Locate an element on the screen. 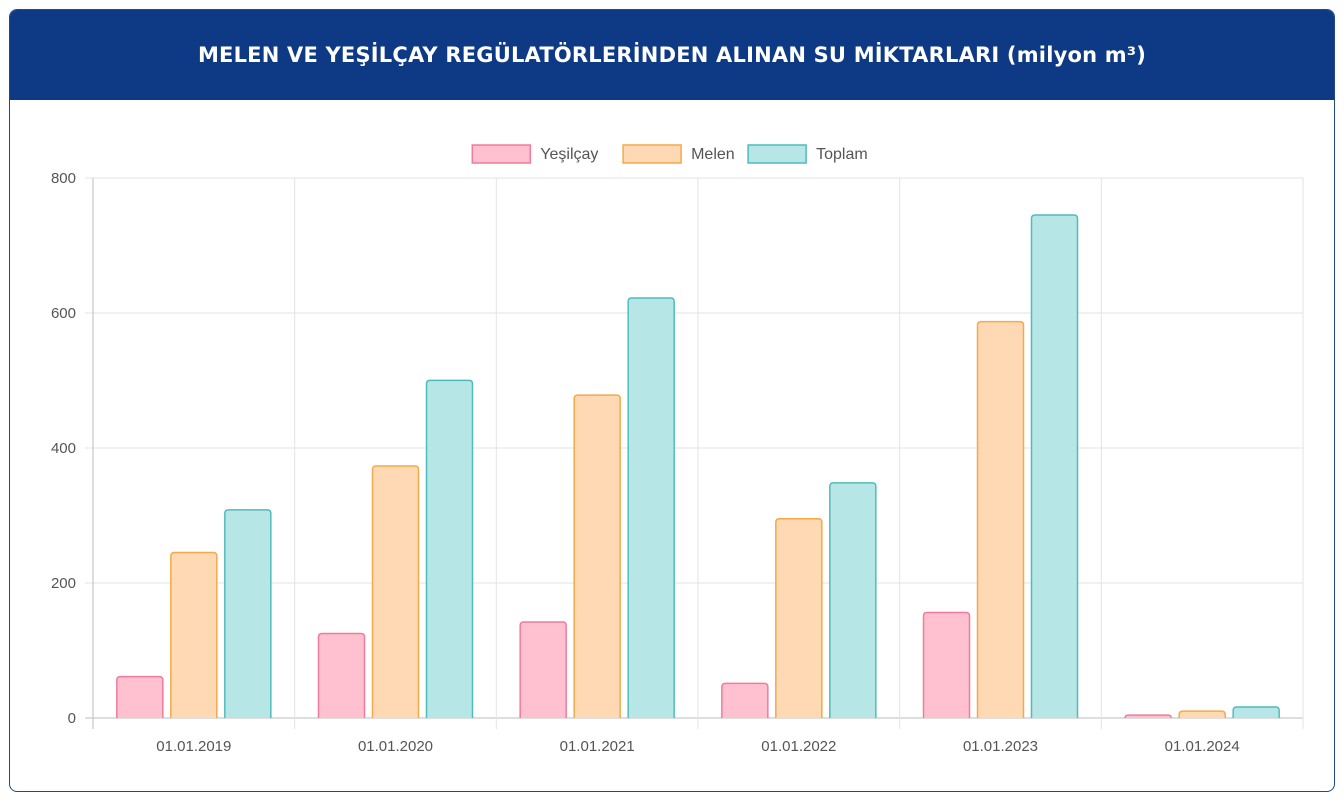 Image resolution: width=1344 pixels, height=802 pixels. legend: Yeşilçay Melen Toplam is located at coordinates (669, 154).